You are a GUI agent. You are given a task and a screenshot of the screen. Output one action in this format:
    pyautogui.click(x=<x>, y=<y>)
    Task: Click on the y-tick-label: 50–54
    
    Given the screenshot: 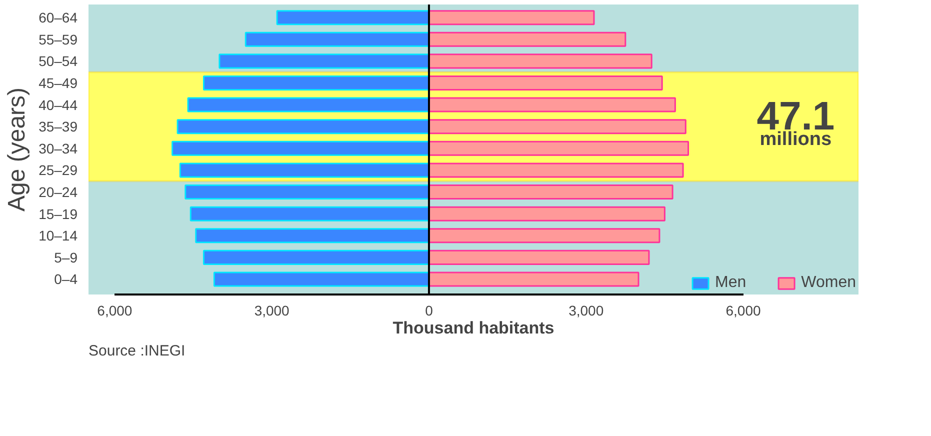 What is the action you would take?
    pyautogui.click(x=58, y=61)
    